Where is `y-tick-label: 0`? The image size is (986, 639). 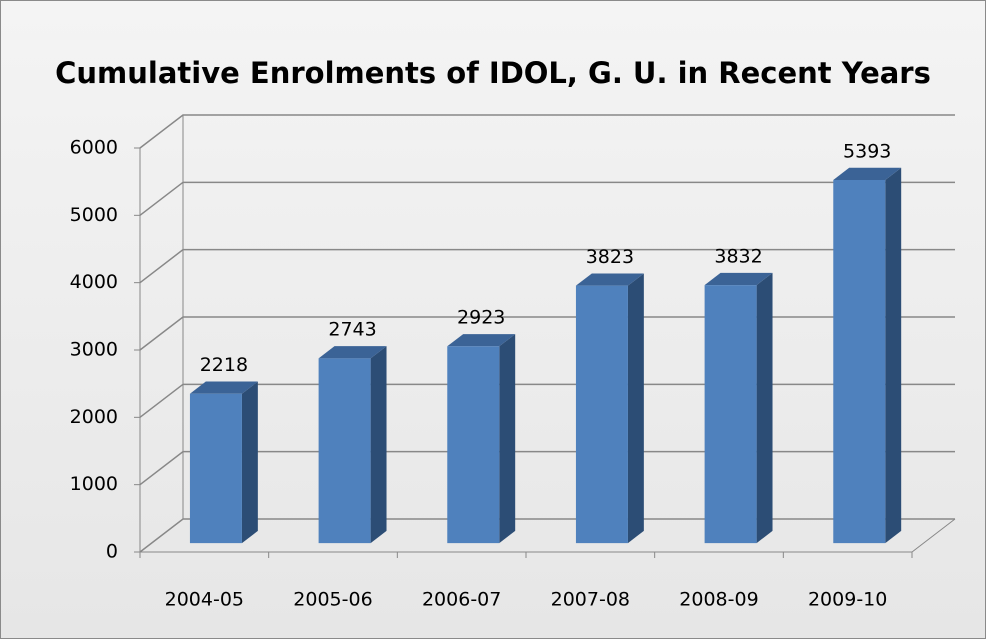 y-tick-label: 0 is located at coordinates (112, 552).